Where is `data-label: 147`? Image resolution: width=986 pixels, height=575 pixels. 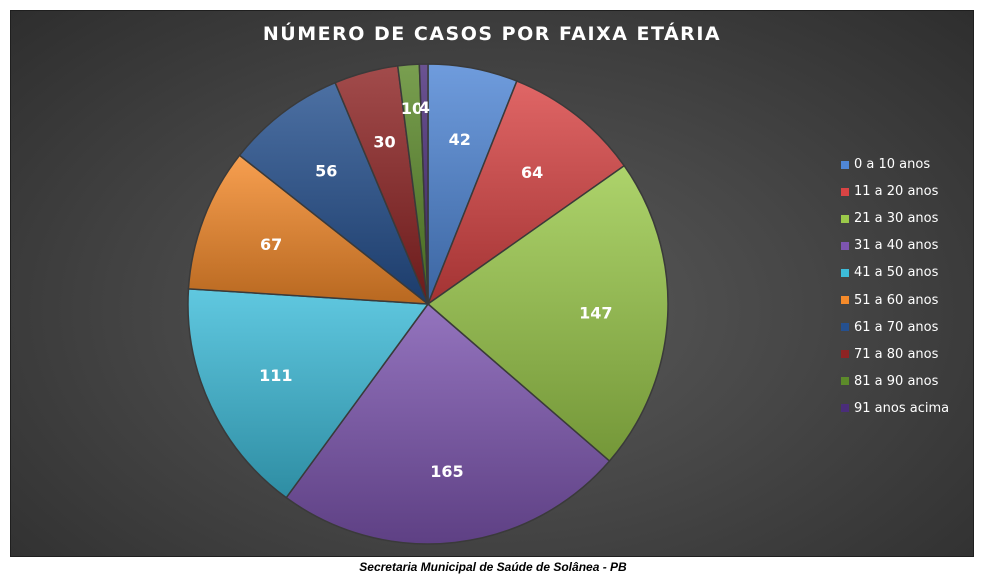
data-label: 147 is located at coordinates (595, 312).